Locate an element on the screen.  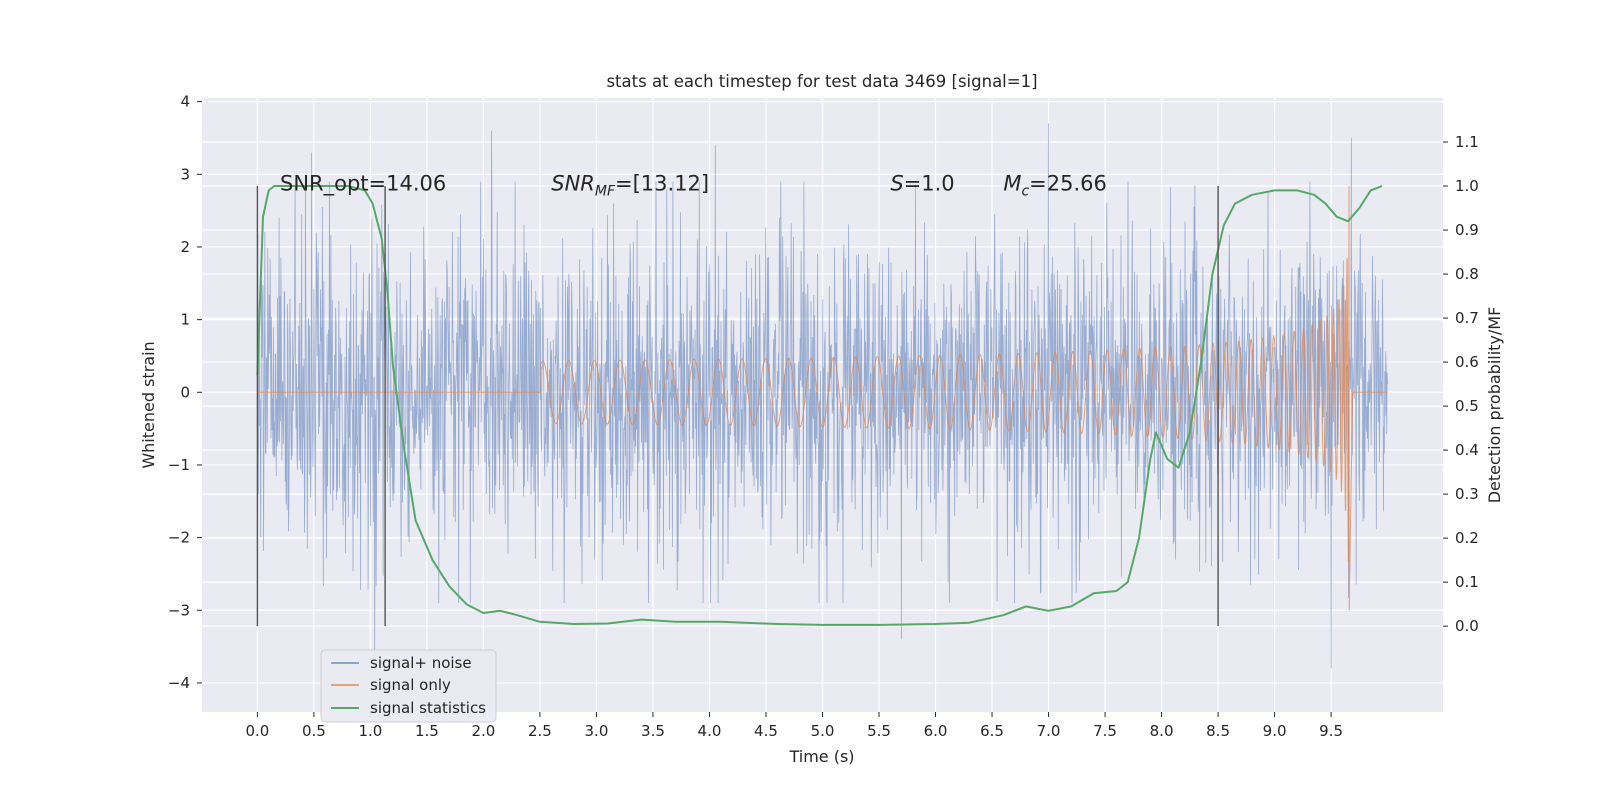
x-tick-label: 1.5 is located at coordinates (427, 731).